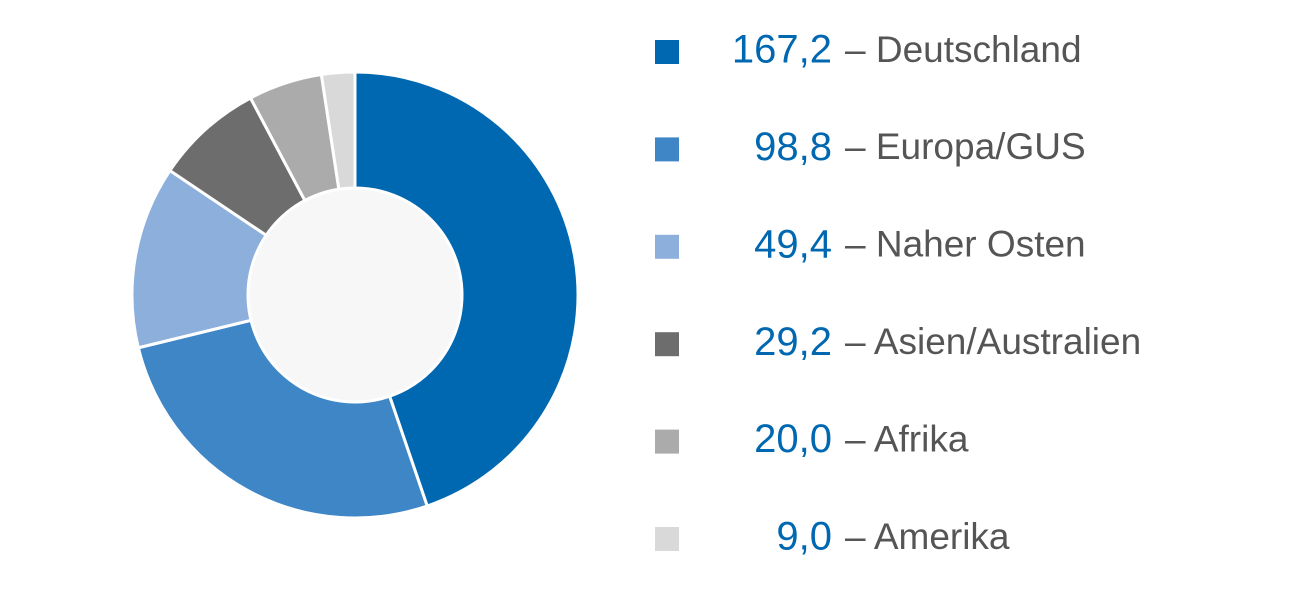 The width and height of the screenshot is (1300, 591). Describe the element at coordinates (466, 289) in the screenshot. I see `wedge` at that location.